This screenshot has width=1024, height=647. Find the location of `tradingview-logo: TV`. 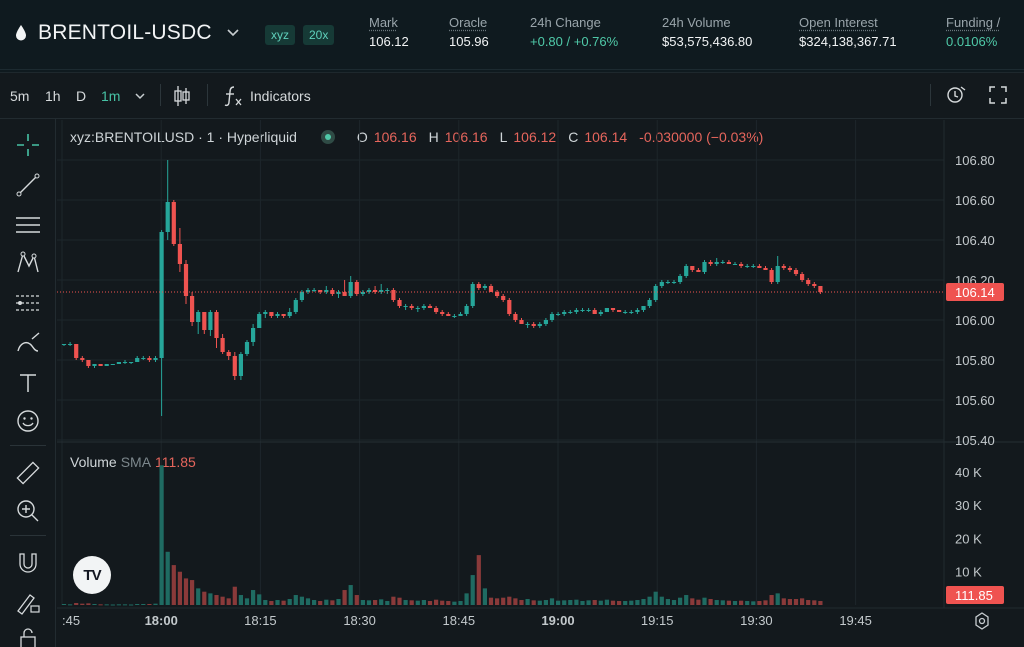

tradingview-logo: TV is located at coordinates (92, 575).